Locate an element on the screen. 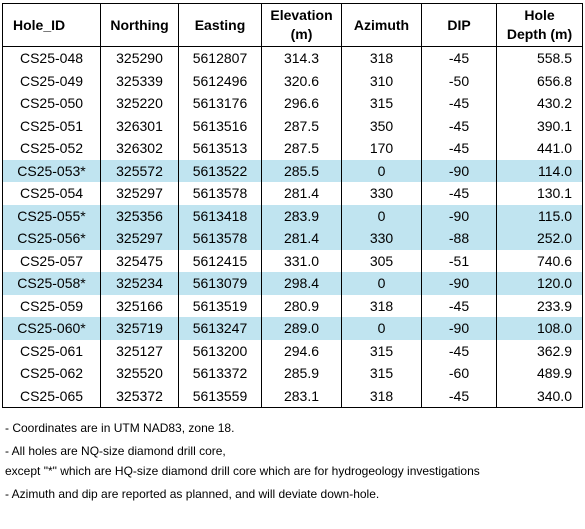 The image size is (585, 529). table-row: CS25-055* 325356 5613418 283.9 0 -90 115.0 is located at coordinates (292, 215).